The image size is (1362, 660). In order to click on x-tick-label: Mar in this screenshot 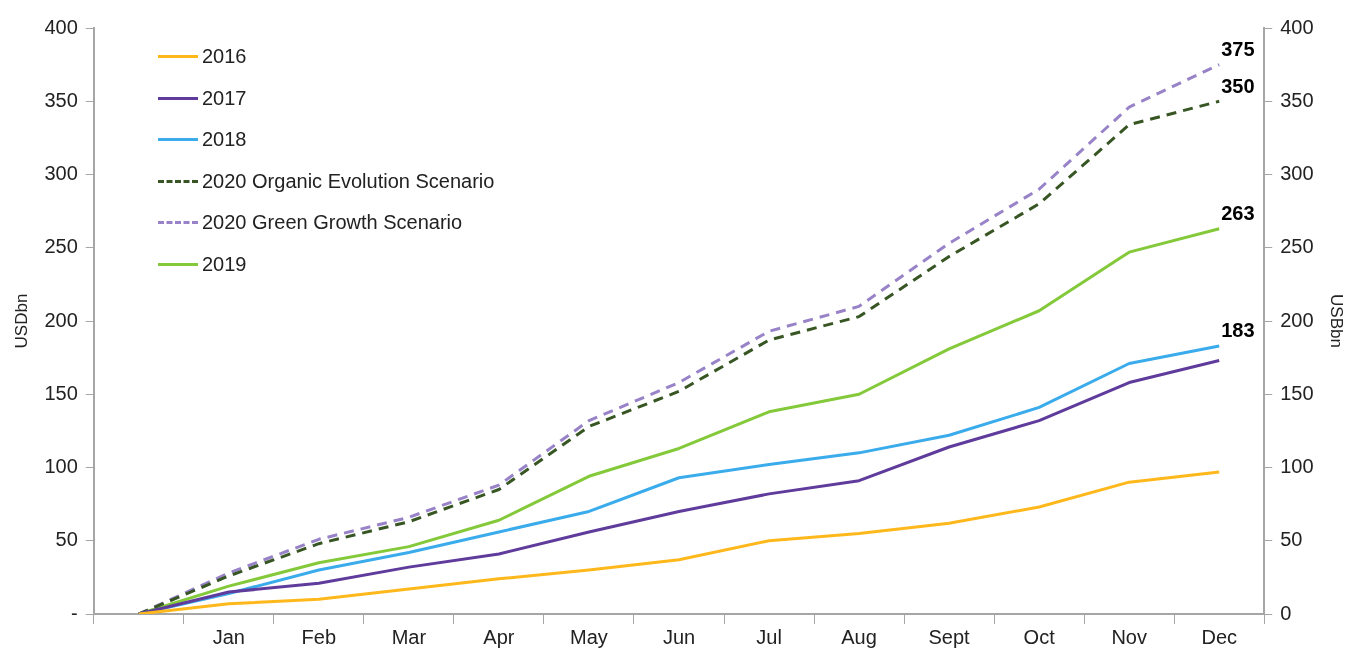, I will do `click(409, 636)`.